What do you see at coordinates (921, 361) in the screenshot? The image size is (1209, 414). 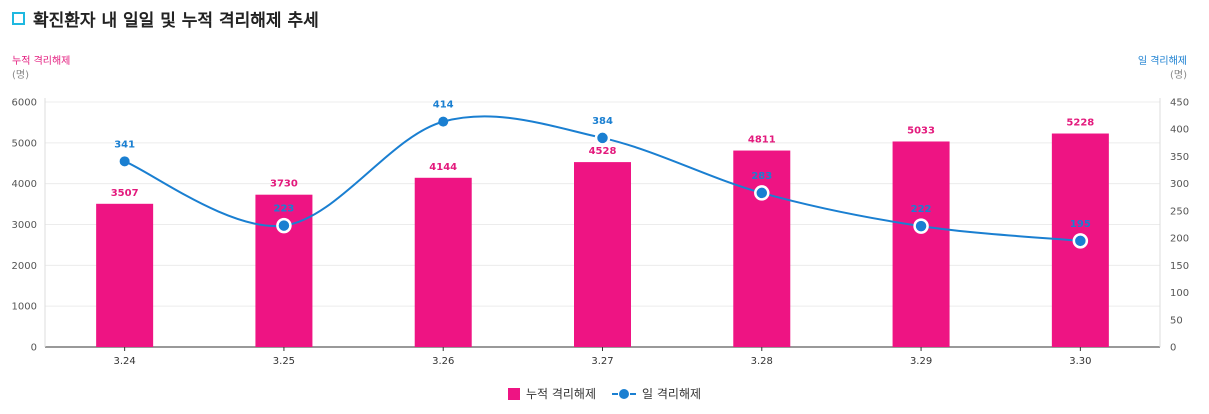 I see `category-label: 3.29` at bounding box center [921, 361].